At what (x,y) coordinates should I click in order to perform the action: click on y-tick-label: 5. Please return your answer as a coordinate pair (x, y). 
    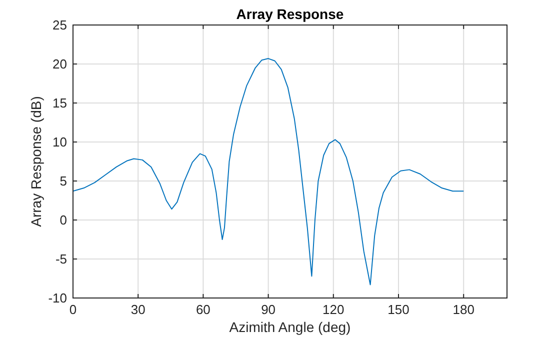
    Looking at the image, I should click on (63, 181).